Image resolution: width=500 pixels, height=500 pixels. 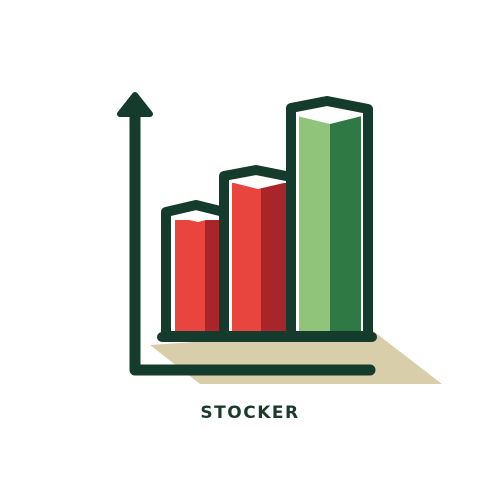 I want to click on axis-arrowhead-icon, so click(x=135, y=104).